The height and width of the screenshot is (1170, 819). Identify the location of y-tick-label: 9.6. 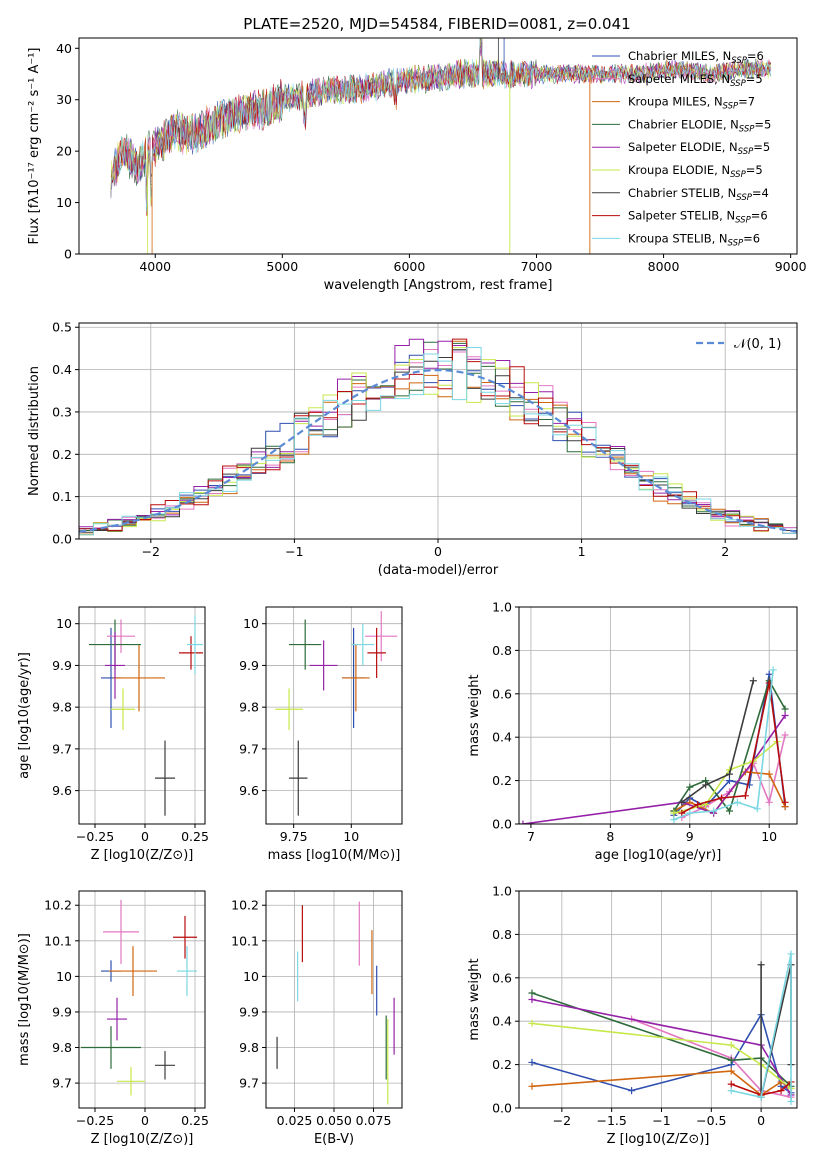
(62, 790).